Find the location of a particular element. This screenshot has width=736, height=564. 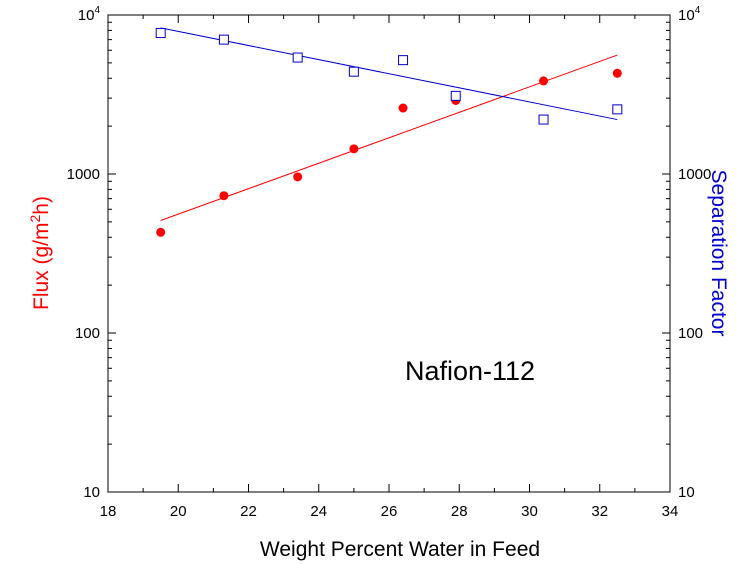

x-tick-label: 18 is located at coordinates (108, 511).